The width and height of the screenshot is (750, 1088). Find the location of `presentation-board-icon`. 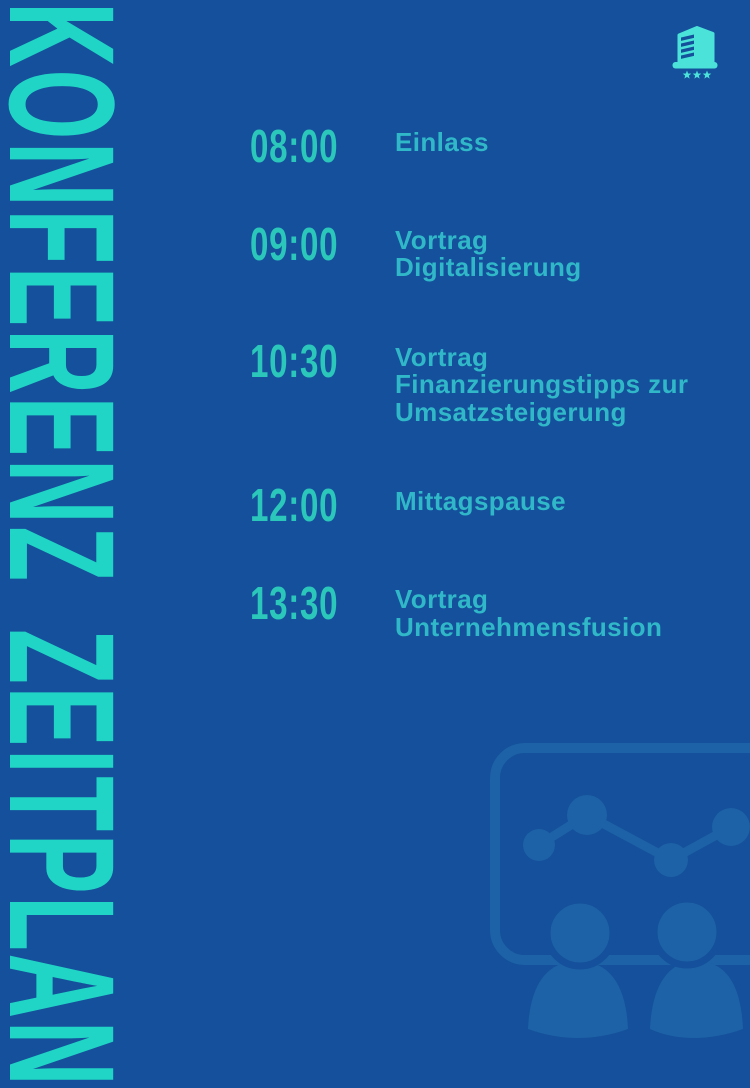

presentation-board-icon is located at coordinates (620, 854).